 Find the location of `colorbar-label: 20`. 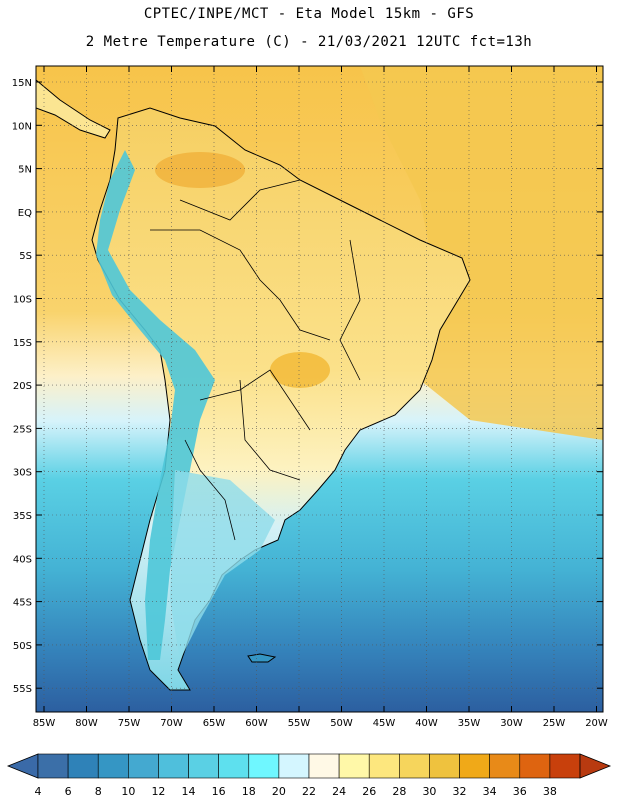

colorbar-label: 20 is located at coordinates (279, 791).